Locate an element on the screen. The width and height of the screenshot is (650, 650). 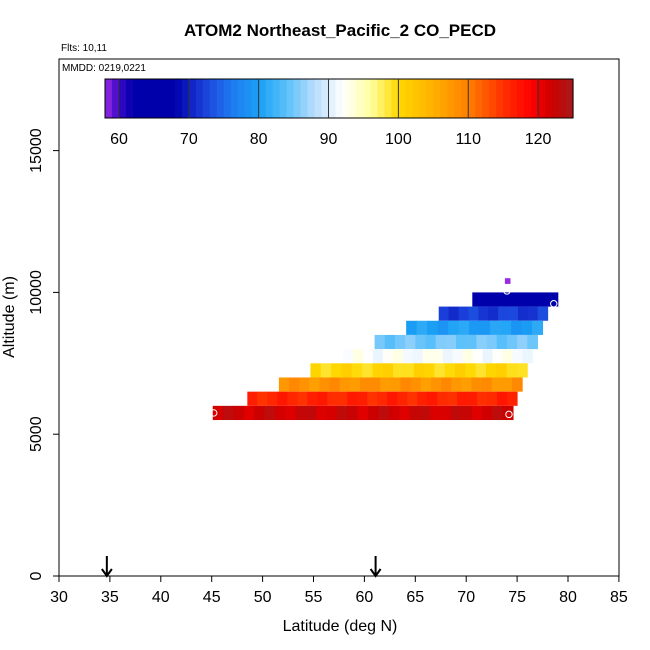
colorbar: 60 70 80 90 100 110 120 is located at coordinates (339, 113).